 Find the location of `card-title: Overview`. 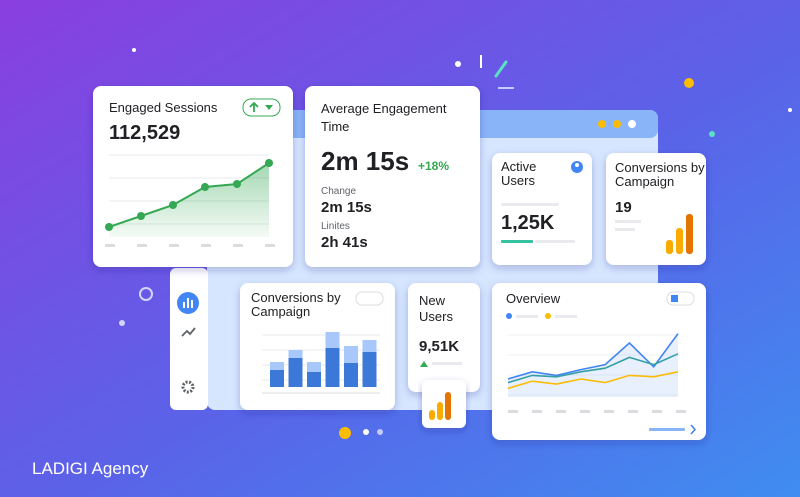

card-title: Overview is located at coordinates (533, 298).